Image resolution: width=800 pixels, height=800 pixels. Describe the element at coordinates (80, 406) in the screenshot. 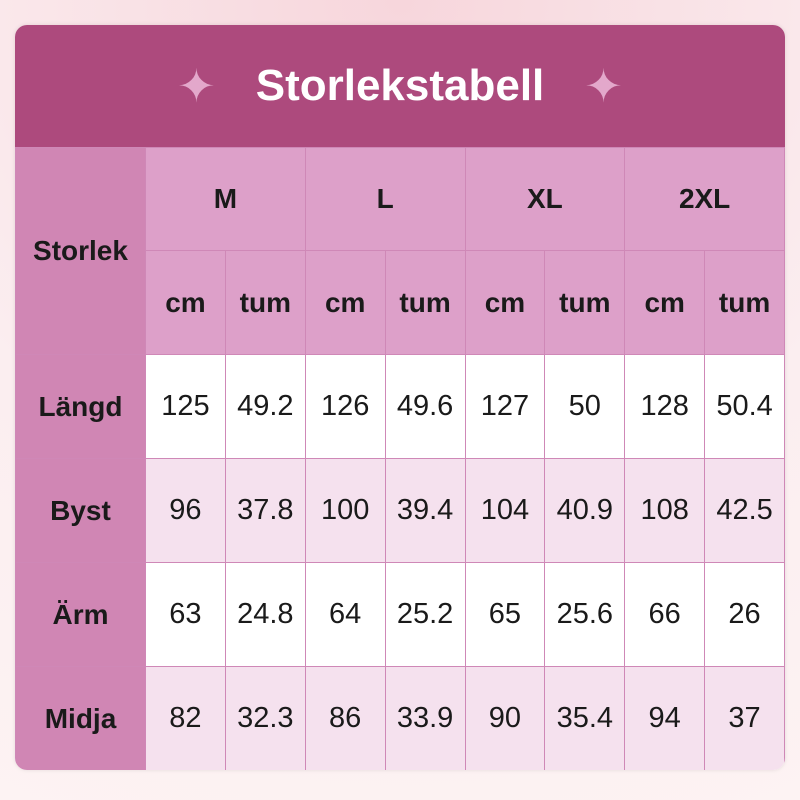

I see `row-label: Längd` at that location.